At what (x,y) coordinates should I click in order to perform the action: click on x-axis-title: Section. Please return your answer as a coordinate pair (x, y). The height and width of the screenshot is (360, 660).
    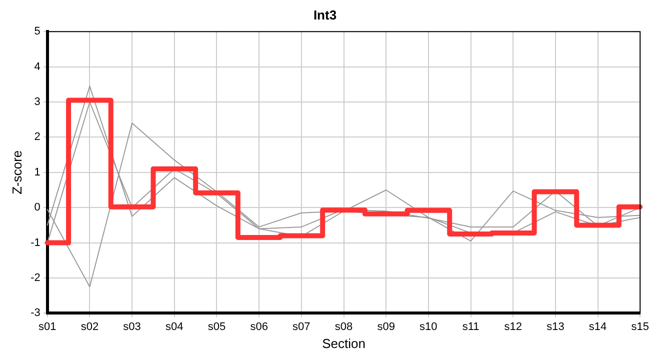
    Looking at the image, I should click on (344, 343).